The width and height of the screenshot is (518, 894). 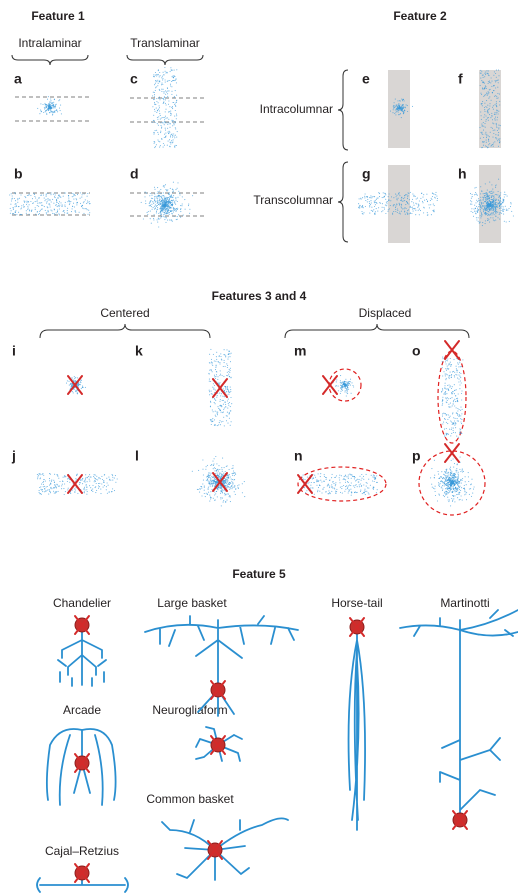 What do you see at coordinates (58, 16) in the screenshot?
I see `title: Feature 1` at bounding box center [58, 16].